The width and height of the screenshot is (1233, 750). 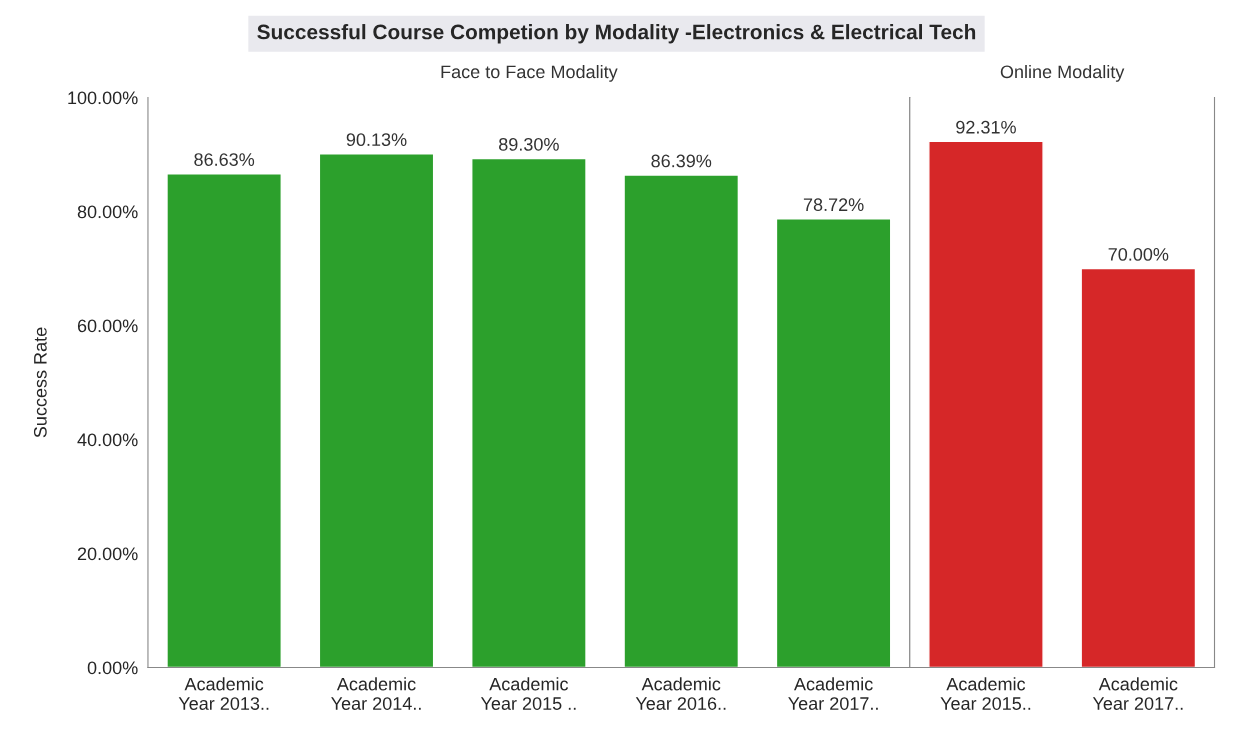 I want to click on data-label: 89.30%, so click(x=529, y=144).